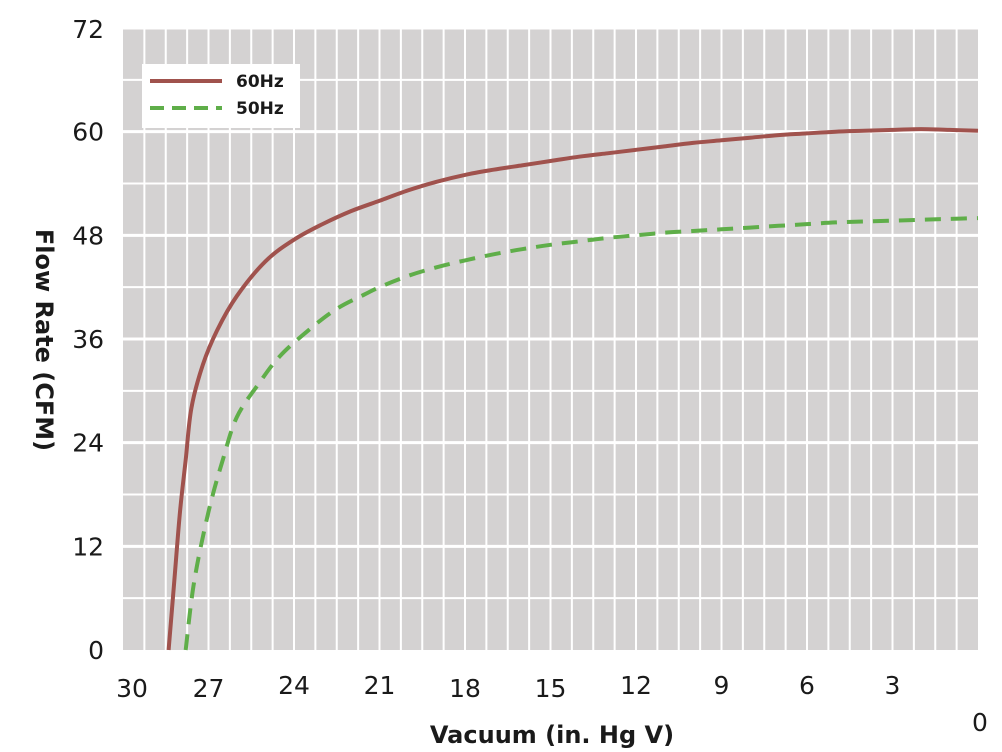 The image size is (1002, 752). I want to click on y-tick-label: 72, so click(88, 29).